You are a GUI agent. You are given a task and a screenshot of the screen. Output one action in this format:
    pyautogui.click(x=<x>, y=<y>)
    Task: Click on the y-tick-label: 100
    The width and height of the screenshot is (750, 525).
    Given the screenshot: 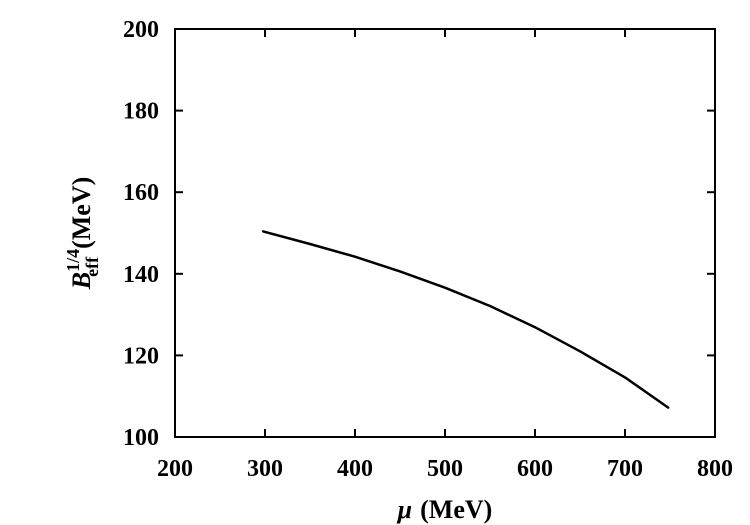 What is the action you would take?
    pyautogui.click(x=141, y=438)
    